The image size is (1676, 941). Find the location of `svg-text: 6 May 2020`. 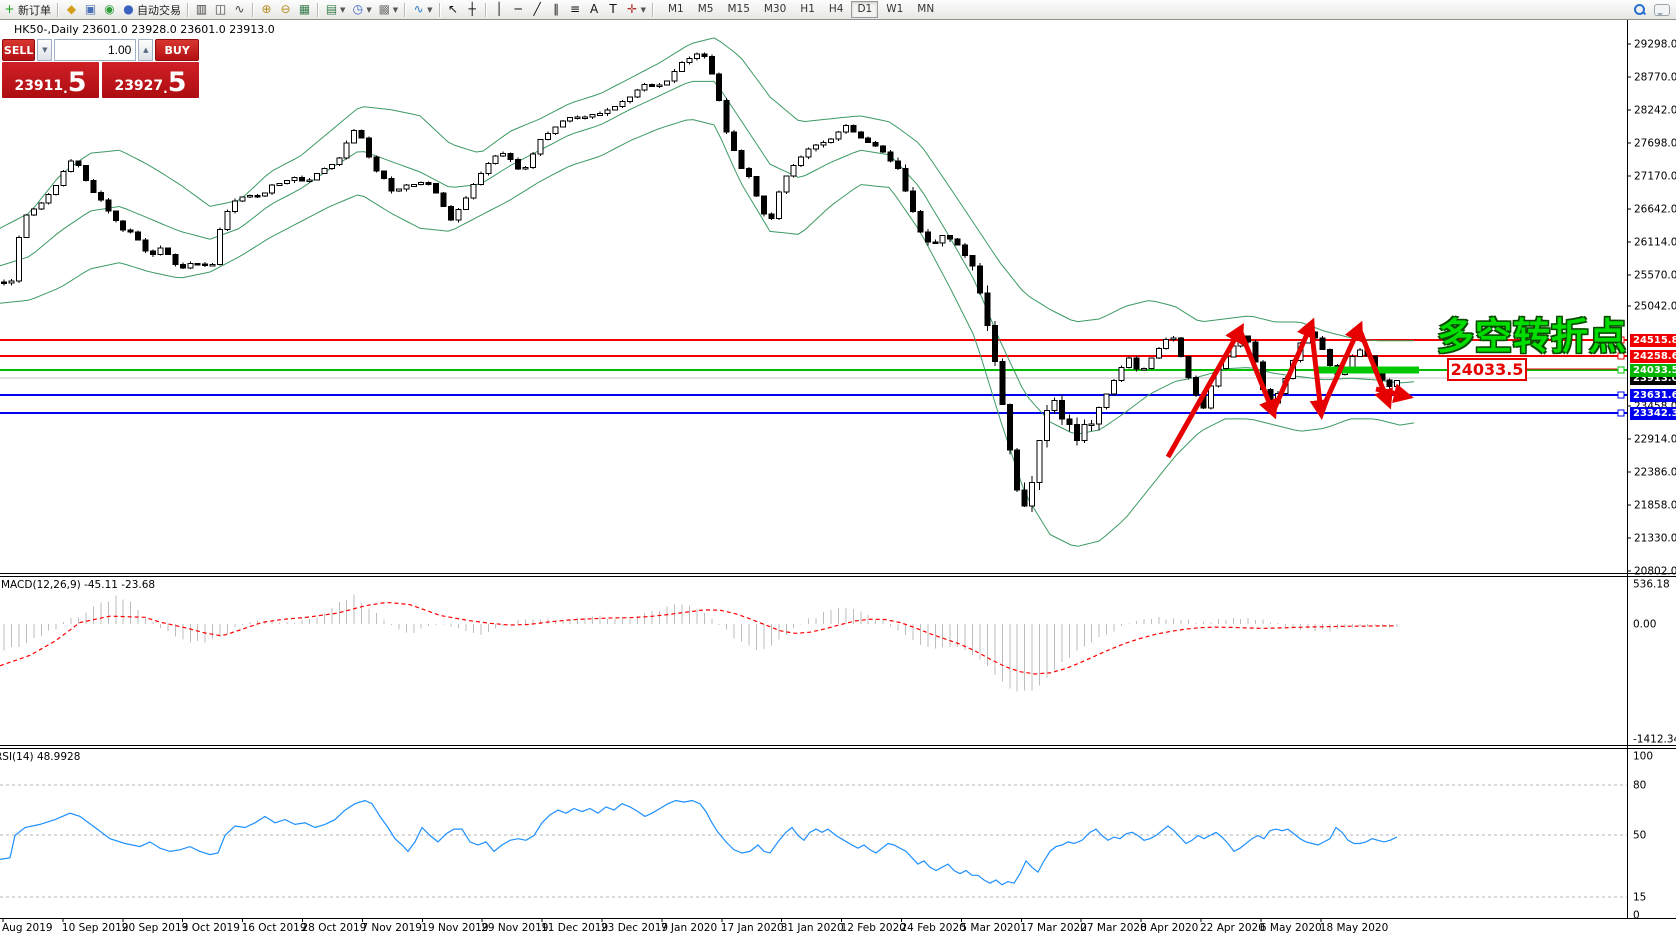

svg-text: 6 May 2020 is located at coordinates (1291, 928).